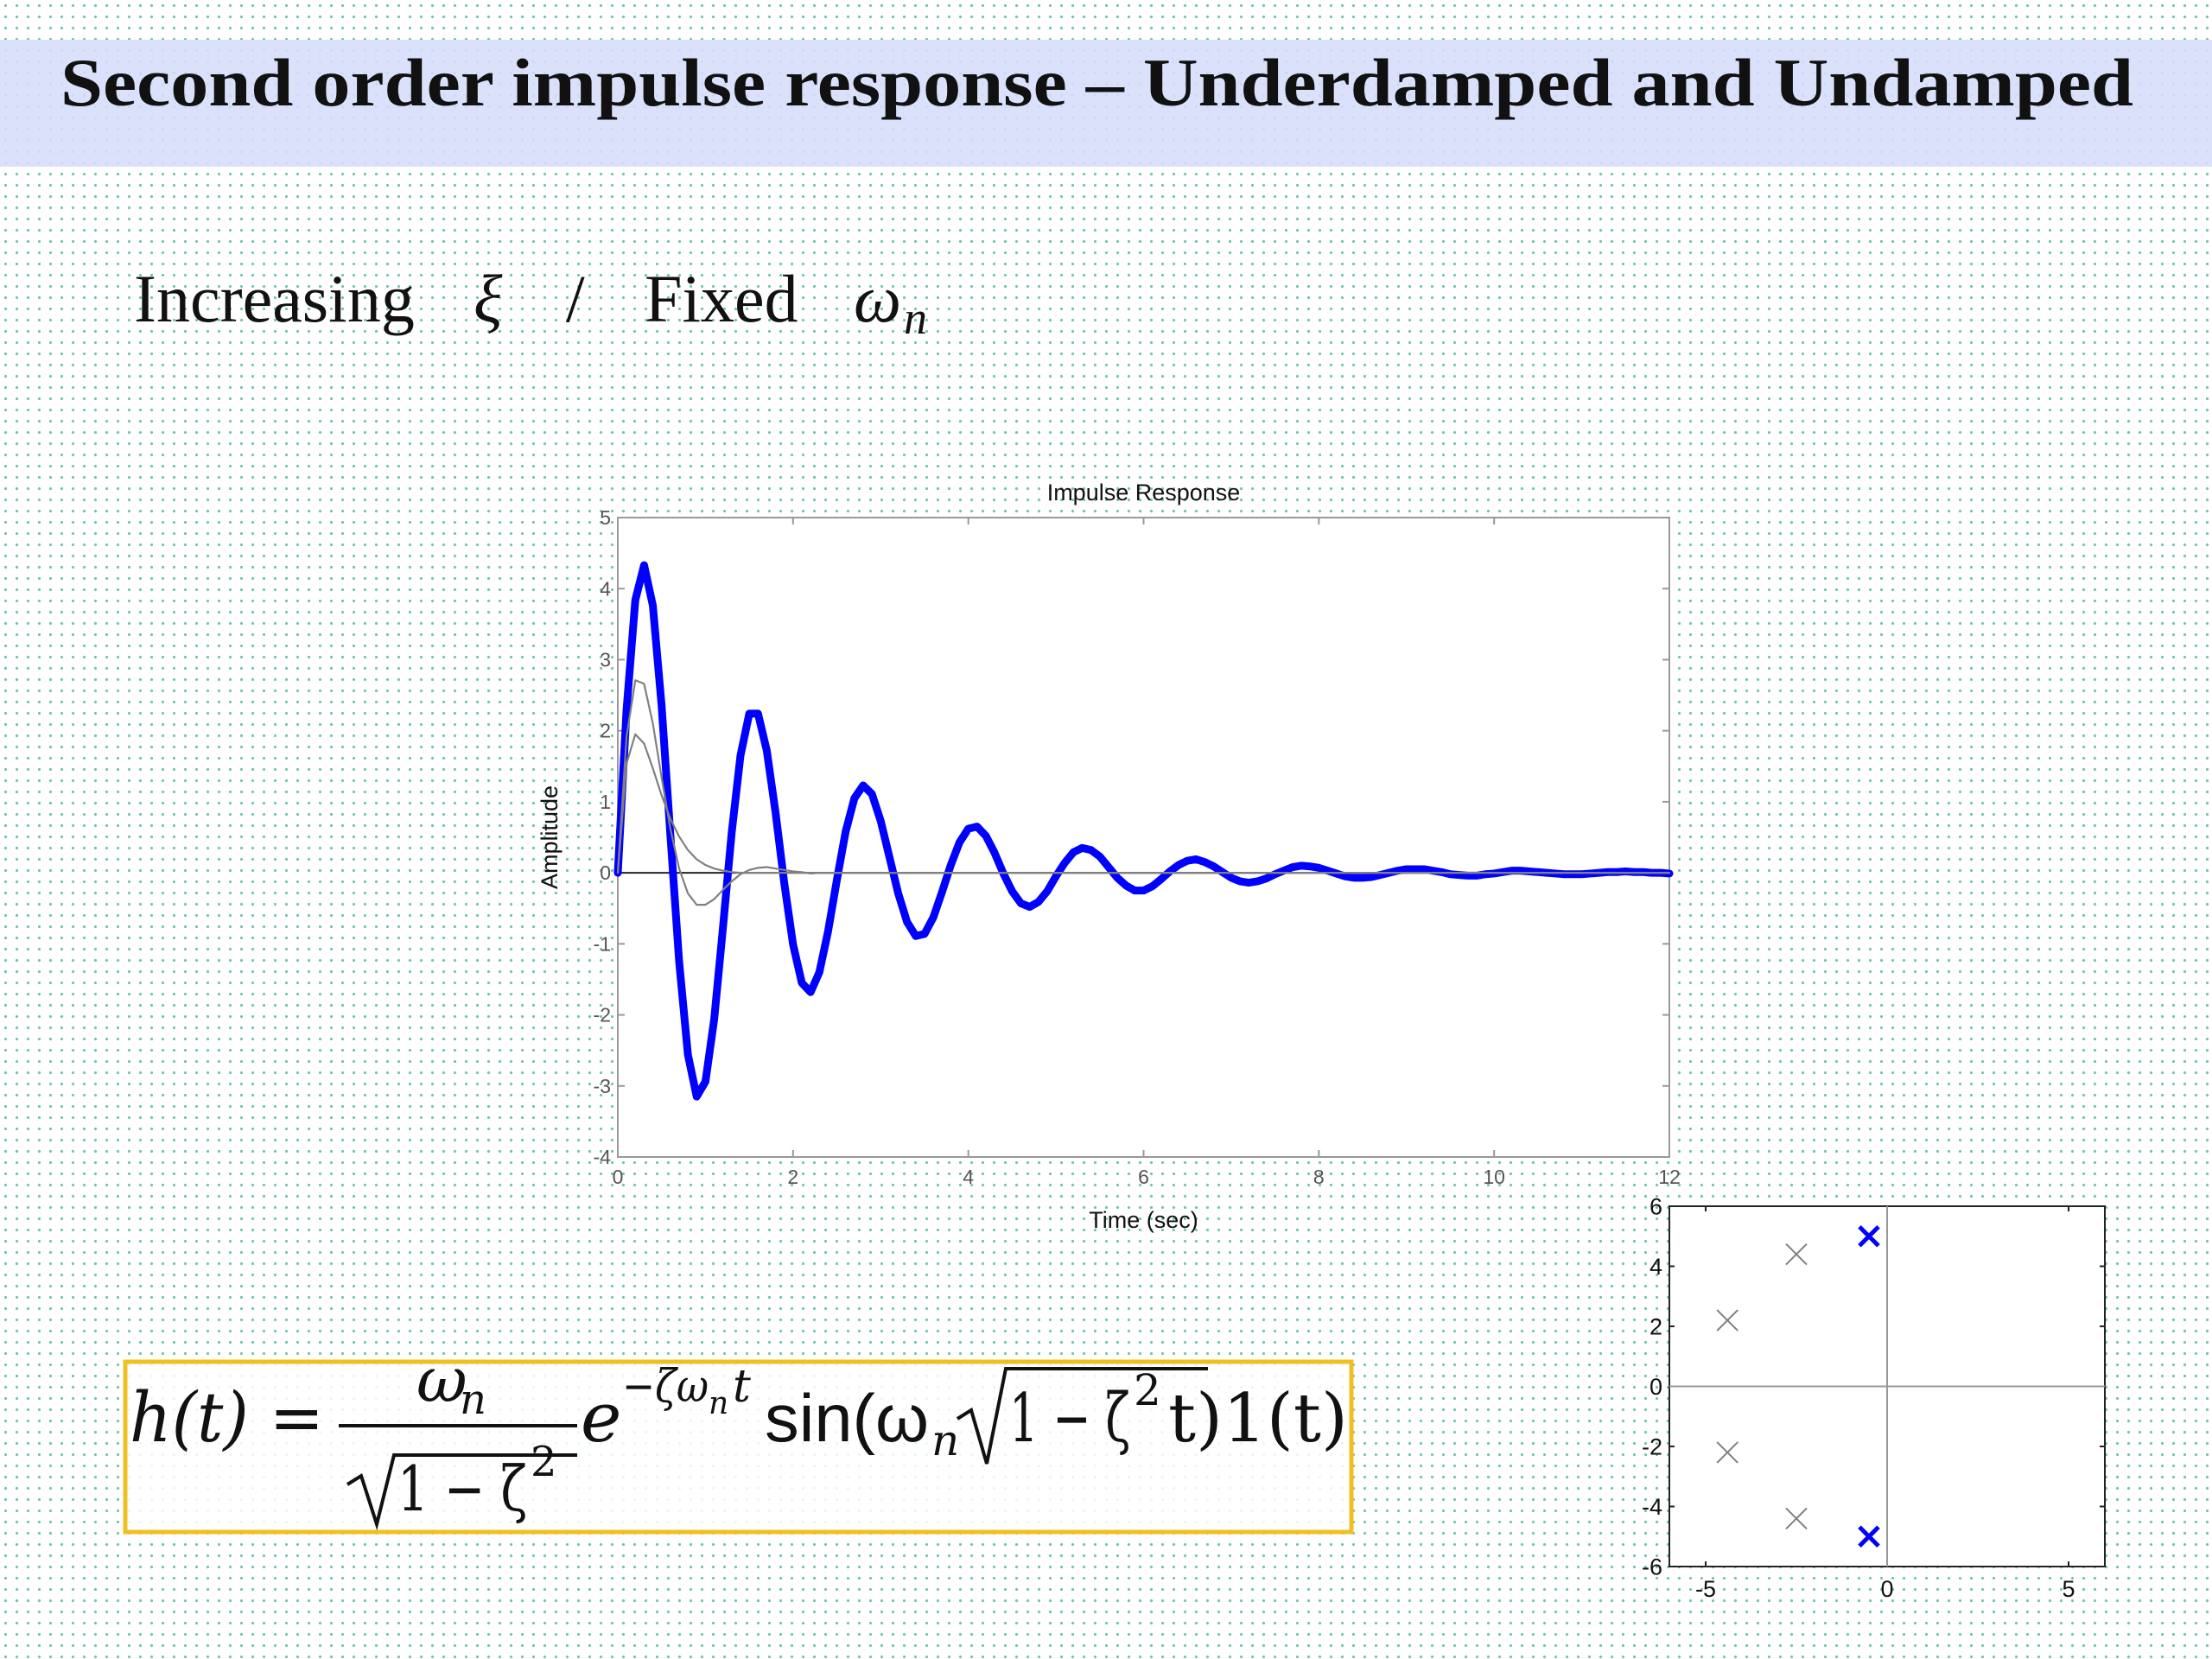 The width and height of the screenshot is (2212, 1659). What do you see at coordinates (1144, 492) in the screenshot?
I see `chart-title: Impulse Response` at bounding box center [1144, 492].